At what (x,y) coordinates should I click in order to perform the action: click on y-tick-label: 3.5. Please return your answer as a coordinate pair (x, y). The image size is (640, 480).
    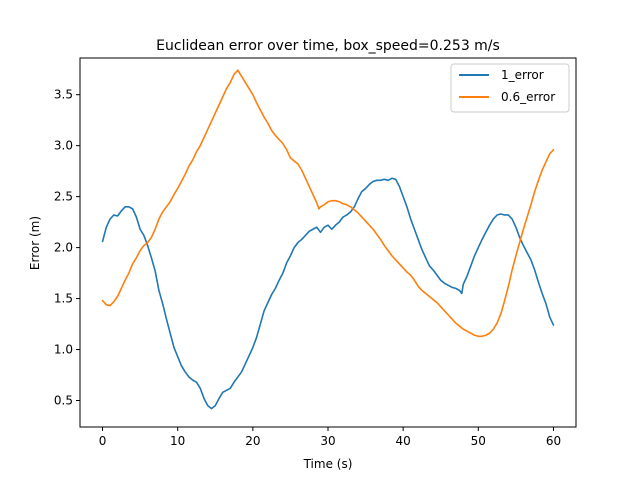
    Looking at the image, I should click on (63, 95).